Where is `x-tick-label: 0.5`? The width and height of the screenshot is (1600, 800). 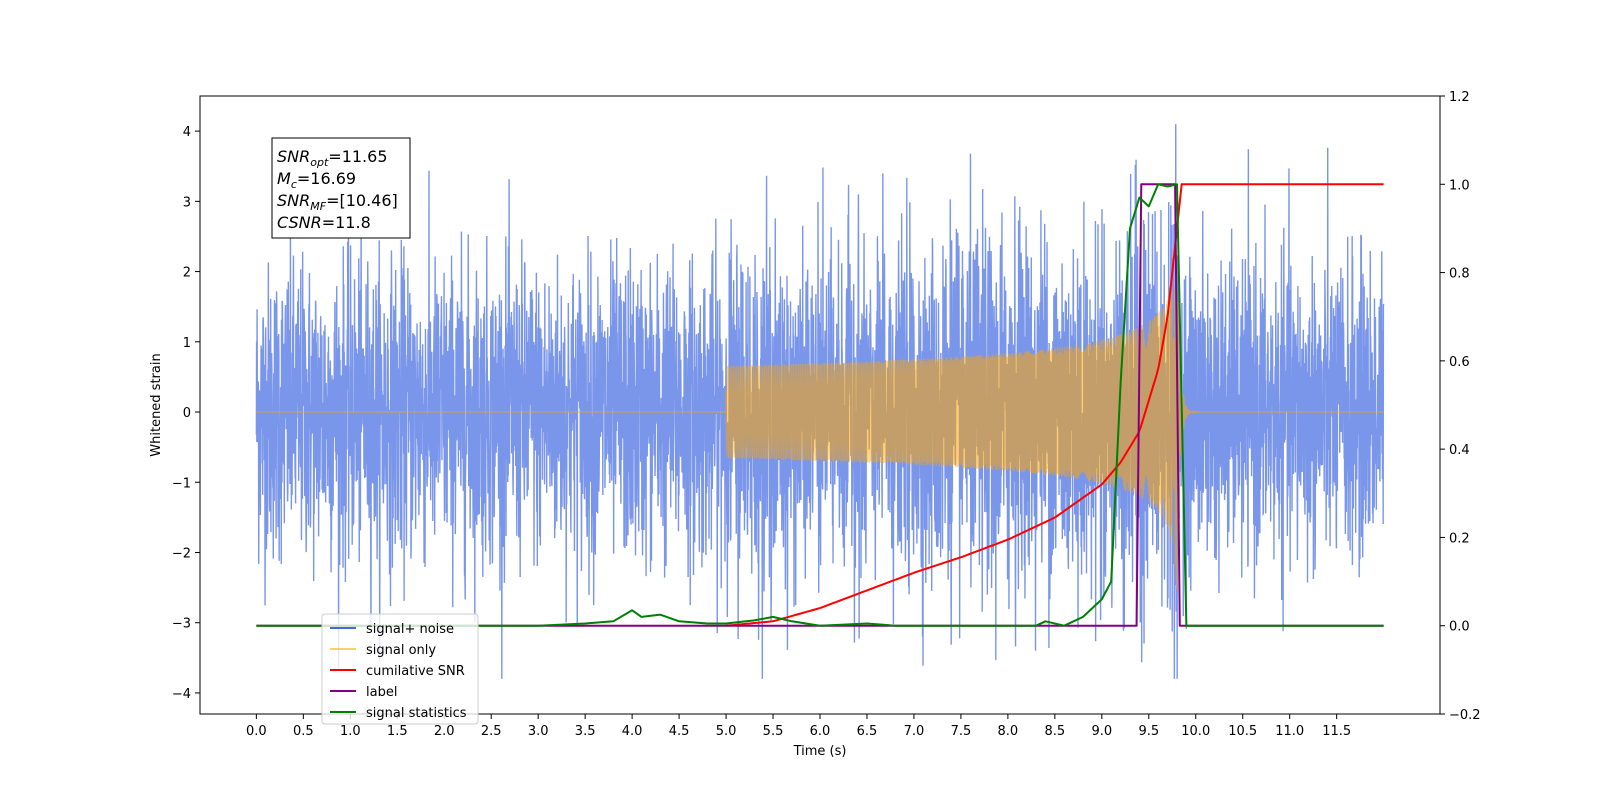 x-tick-label: 0.5 is located at coordinates (303, 731).